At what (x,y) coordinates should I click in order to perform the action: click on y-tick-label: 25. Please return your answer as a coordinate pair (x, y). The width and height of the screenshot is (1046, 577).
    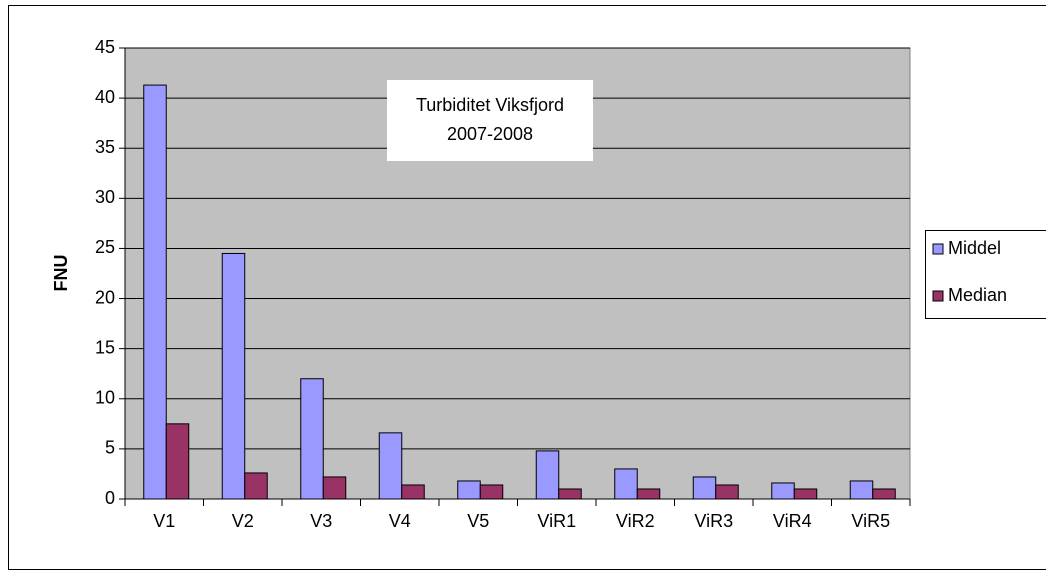
    Looking at the image, I should click on (105, 247).